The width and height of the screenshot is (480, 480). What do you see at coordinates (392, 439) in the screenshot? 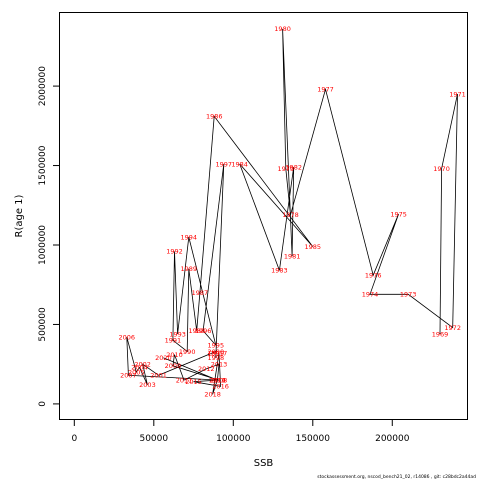
I see `x-tick-label: 200000` at bounding box center [392, 439].